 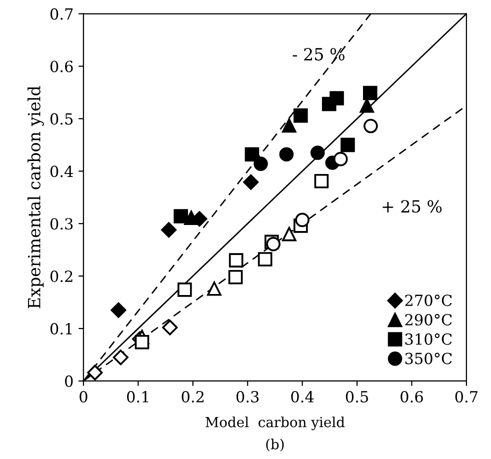 I want to click on text: (b), so click(x=275, y=445).